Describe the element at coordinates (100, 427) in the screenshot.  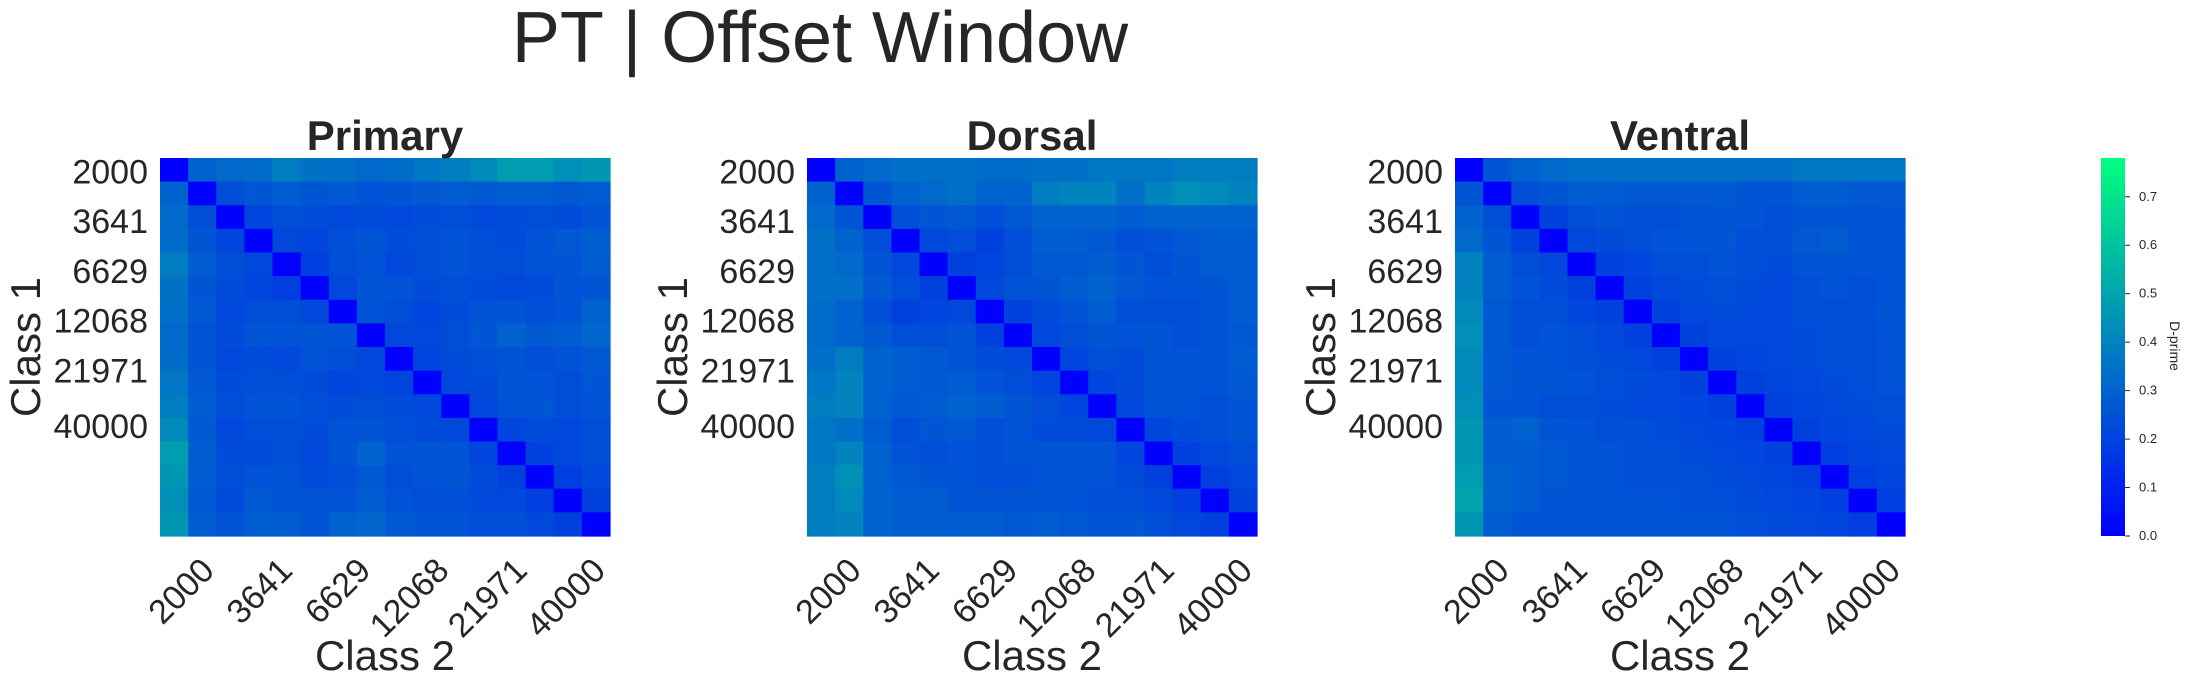
I see `y-tick-label: 40000` at that location.